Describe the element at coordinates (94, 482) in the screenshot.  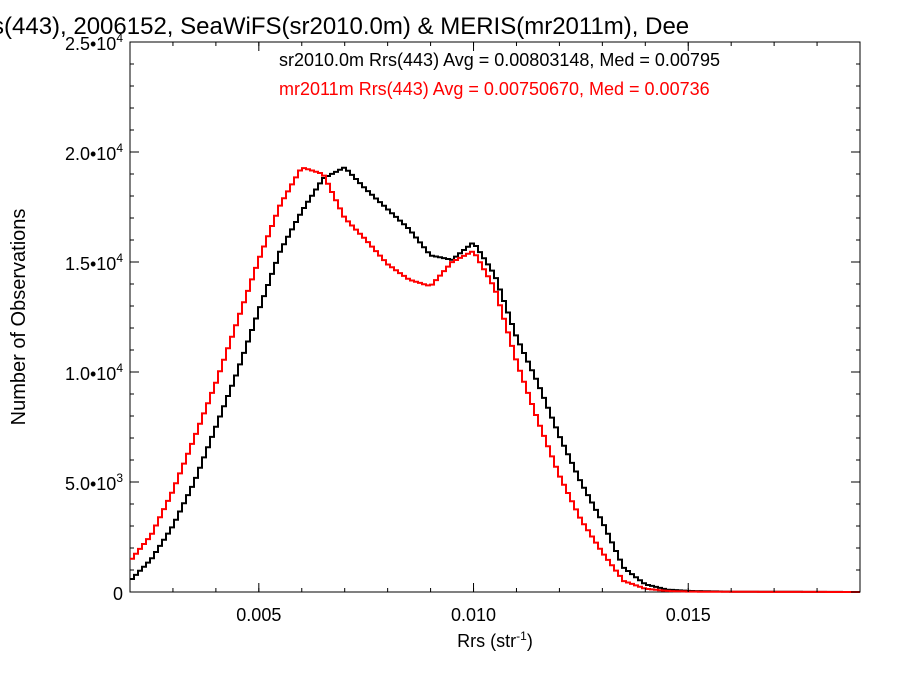
I see `y-tick-label: 5.0•103` at that location.